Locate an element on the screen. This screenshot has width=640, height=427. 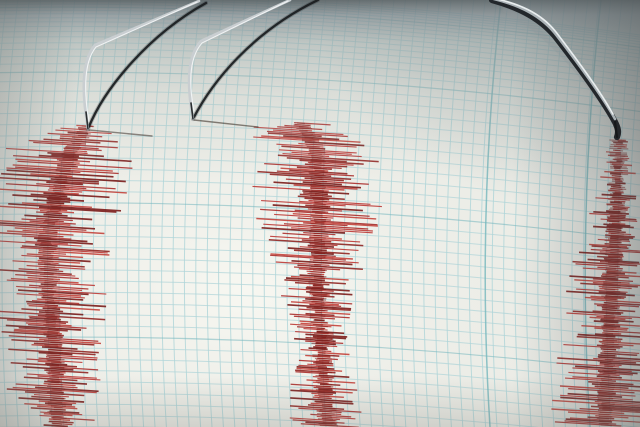
pen-arm is located at coordinates (554, 60).